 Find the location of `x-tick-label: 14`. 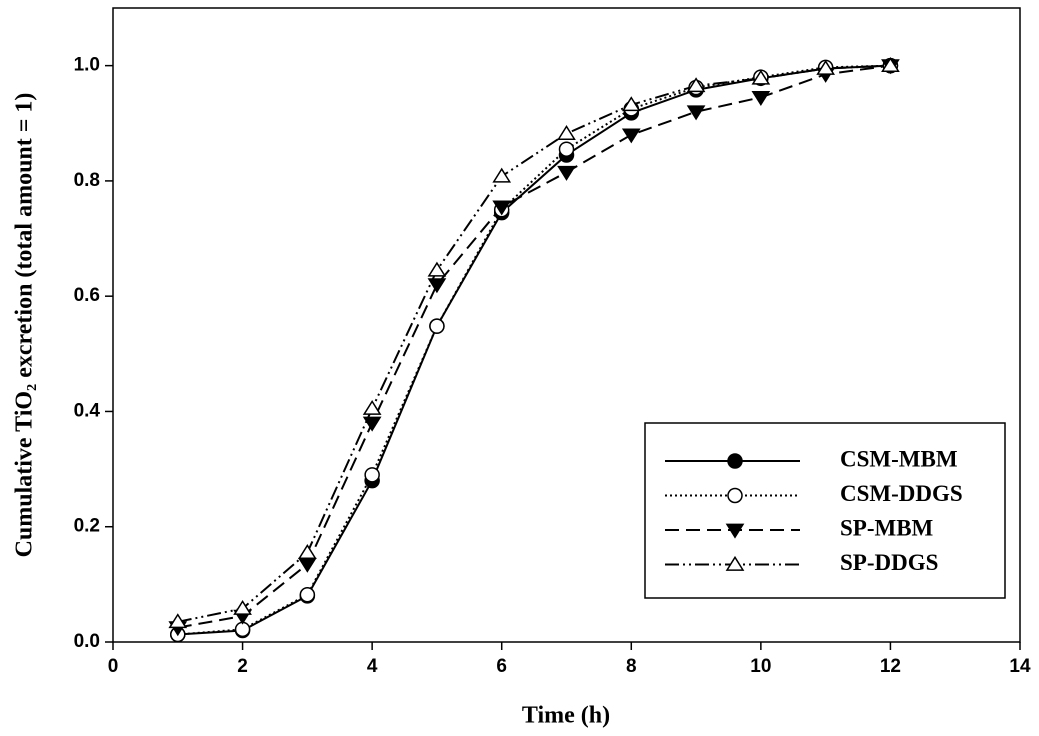

x-tick-label: 14 is located at coordinates (1020, 666).